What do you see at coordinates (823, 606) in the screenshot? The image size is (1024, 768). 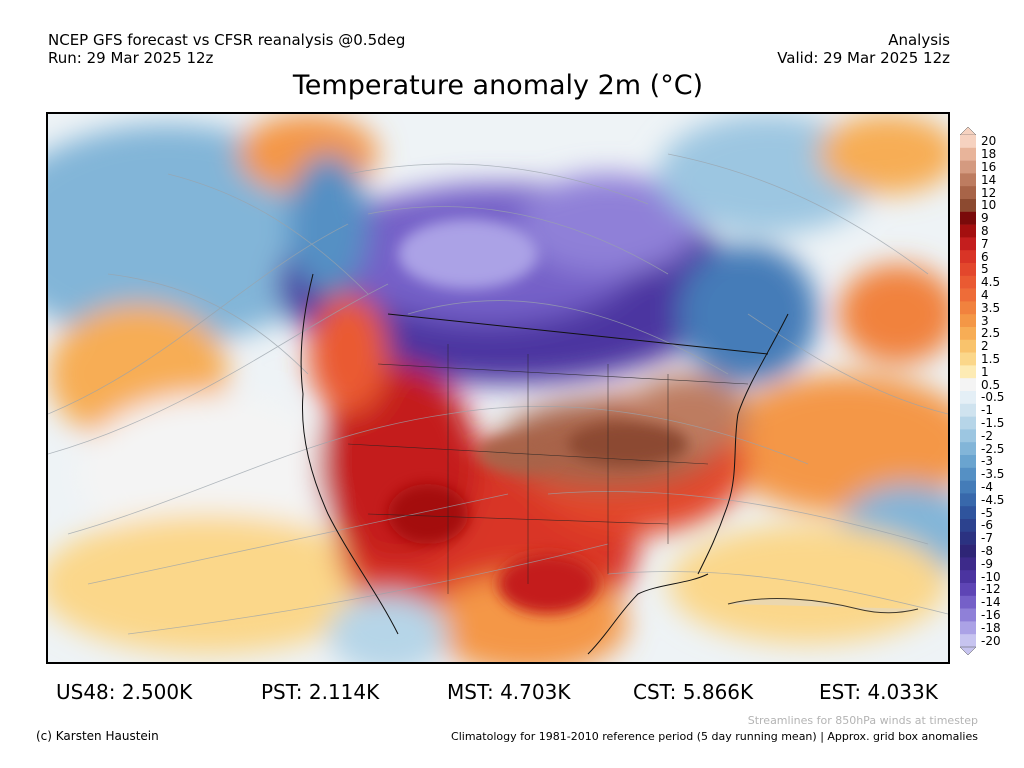 I see `caribbean-islands` at bounding box center [823, 606].